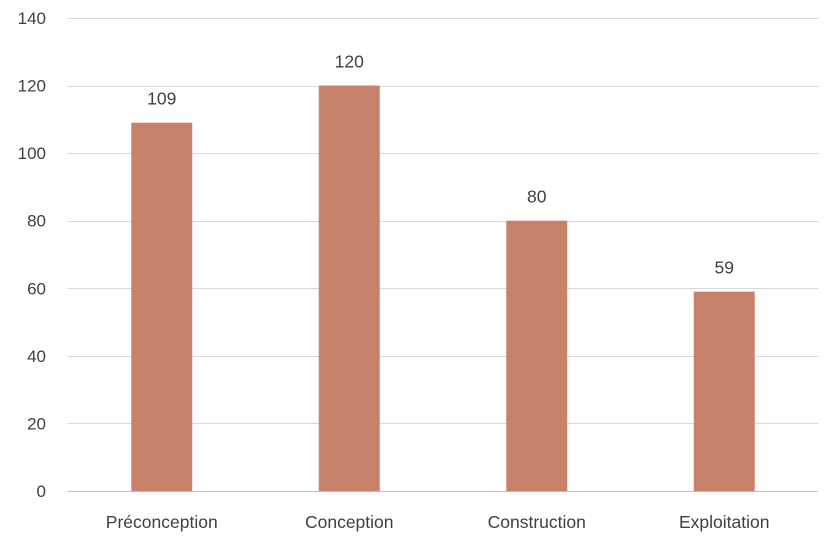 The height and width of the screenshot is (541, 834). I want to click on x-category-label: Préconception, so click(162, 522).